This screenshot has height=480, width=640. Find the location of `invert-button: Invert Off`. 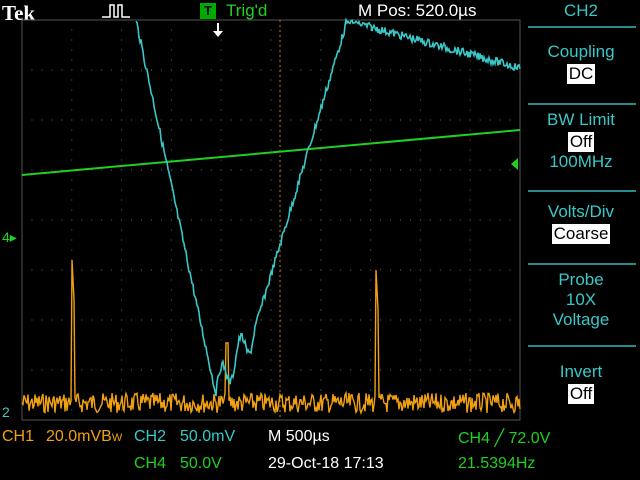

invert-button: Invert Off is located at coordinates (581, 383).